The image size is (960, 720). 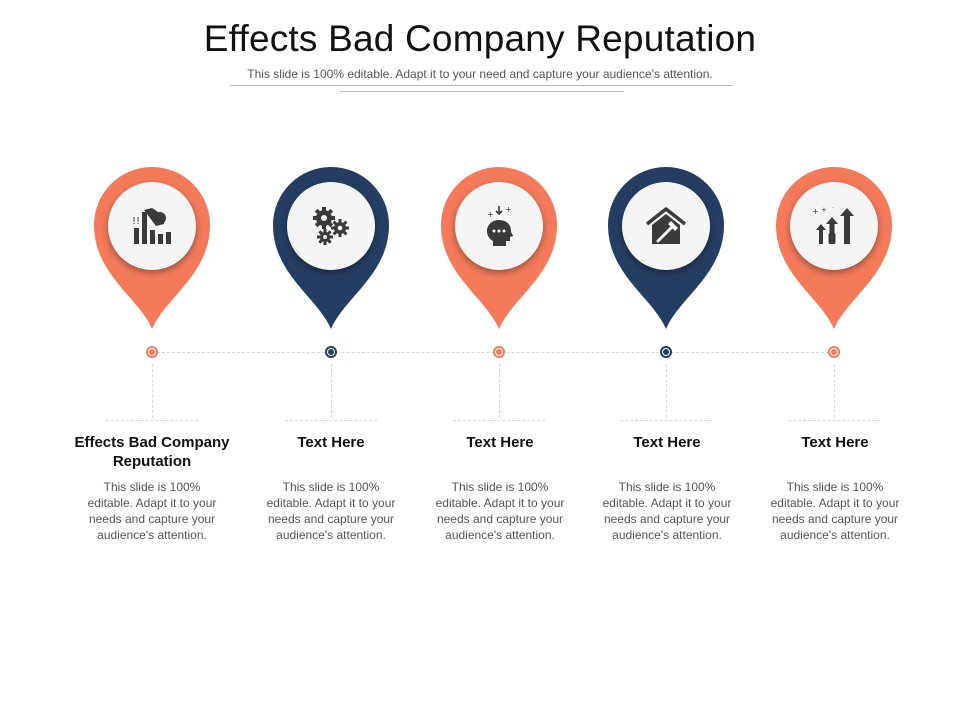 I want to click on gears-icon, so click(x=331, y=226).